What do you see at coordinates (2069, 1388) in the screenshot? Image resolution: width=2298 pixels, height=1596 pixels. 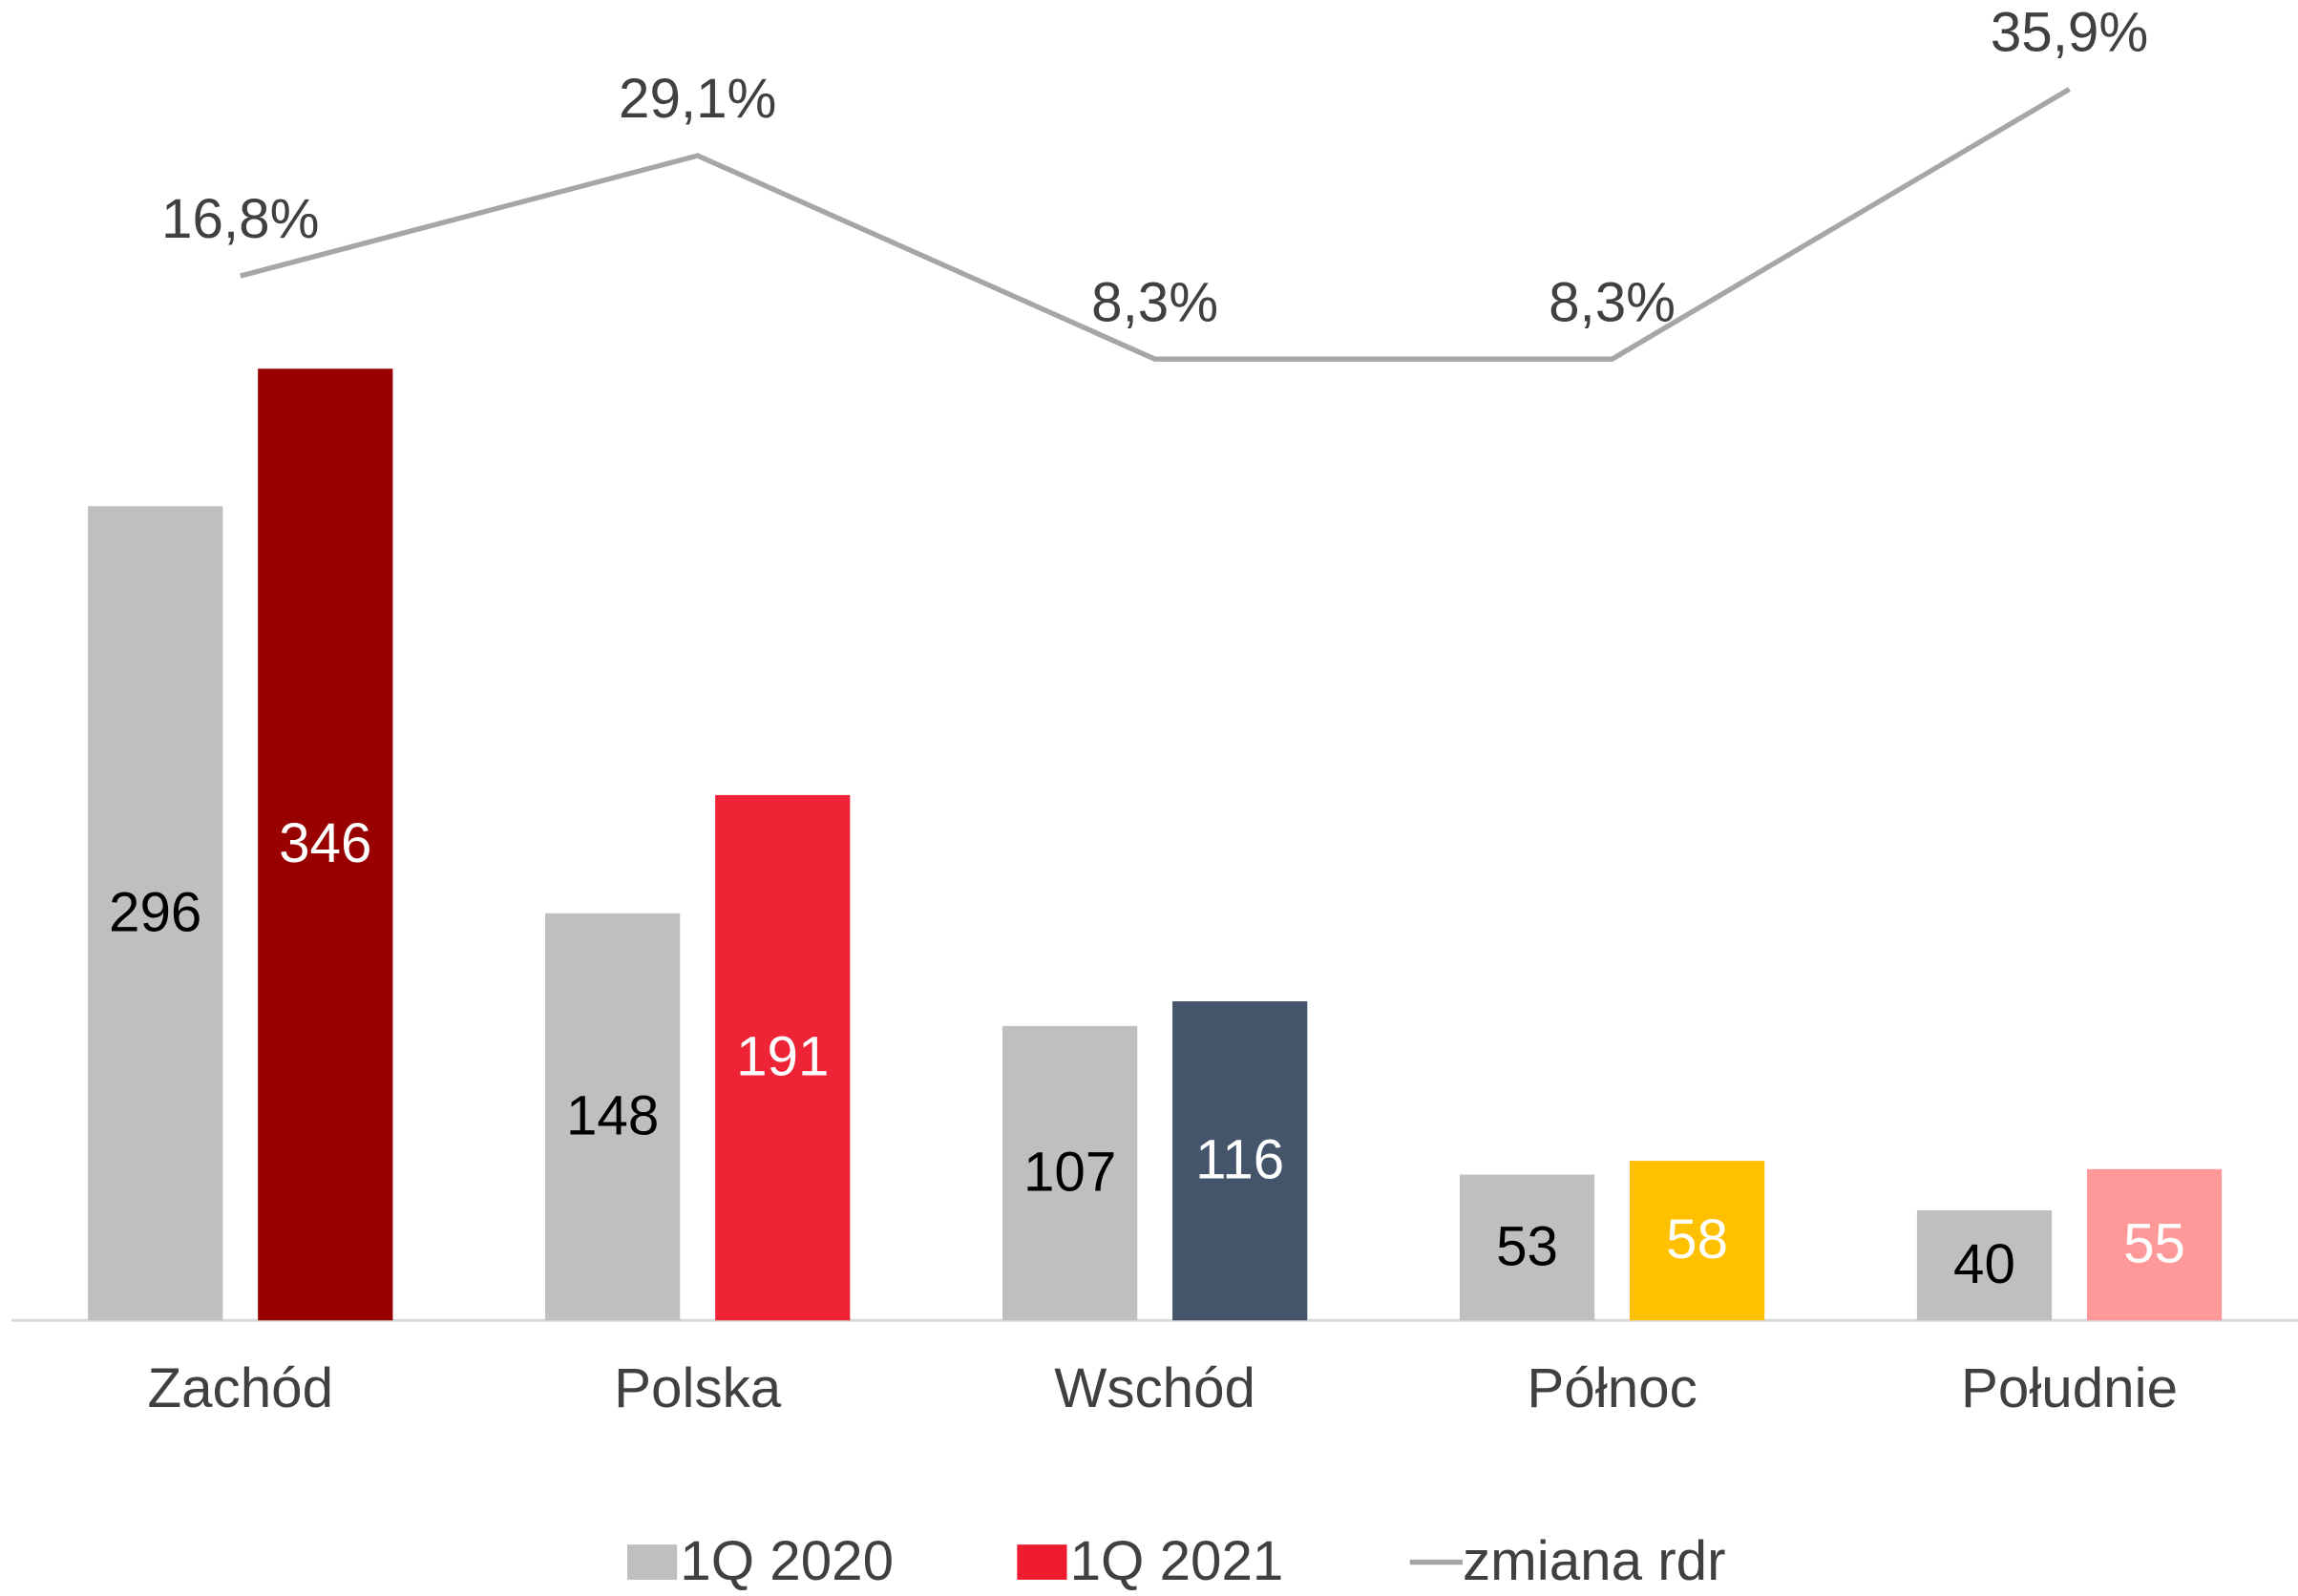 I see `x-tick-label: Południe` at bounding box center [2069, 1388].